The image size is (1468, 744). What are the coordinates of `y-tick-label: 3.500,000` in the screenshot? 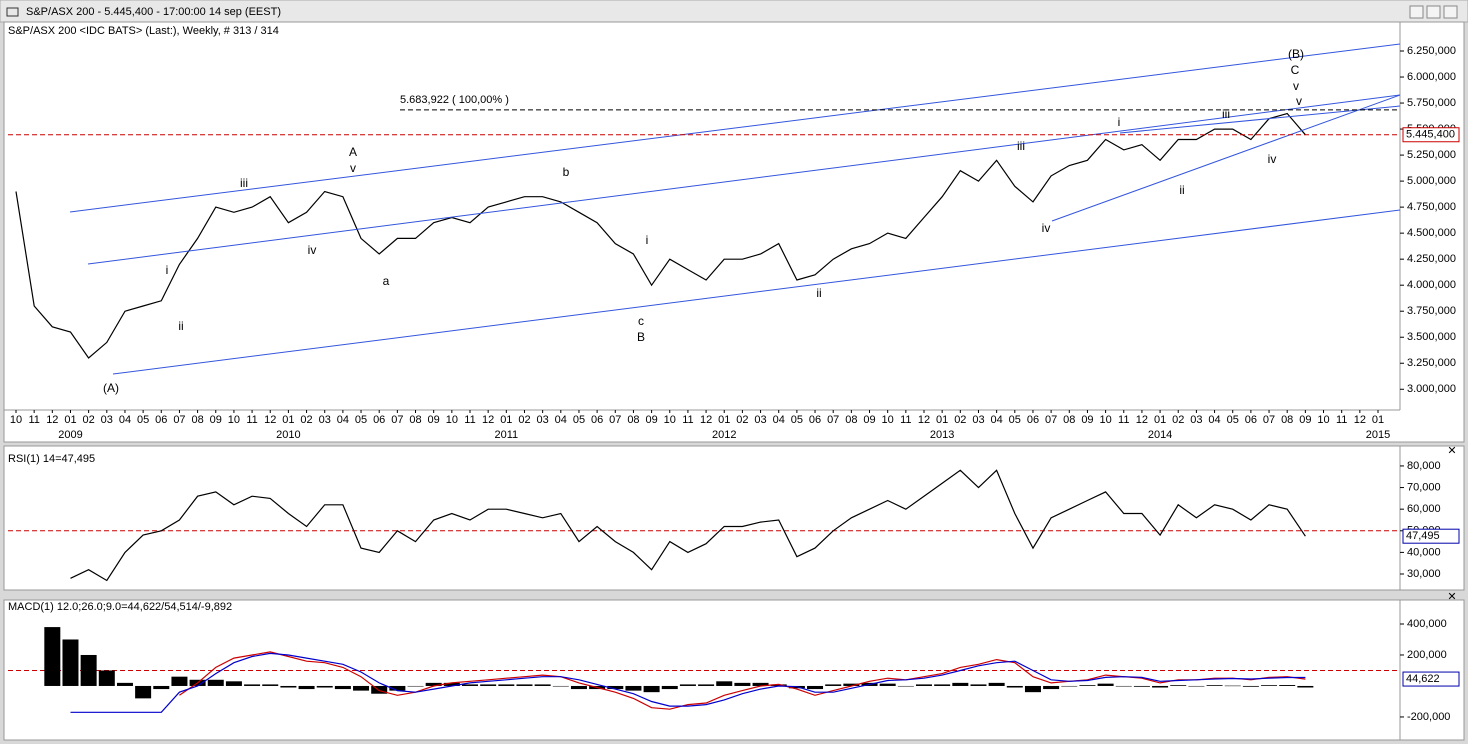 It's located at (1431, 337).